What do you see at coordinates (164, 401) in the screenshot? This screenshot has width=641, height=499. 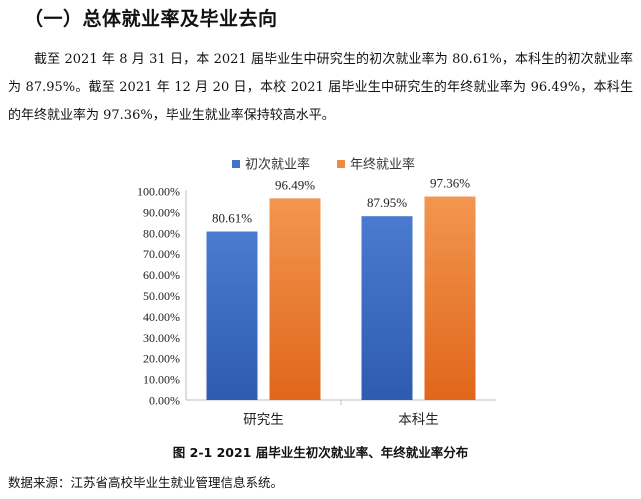 I see `y-tick-label: 0.00%` at bounding box center [164, 401].